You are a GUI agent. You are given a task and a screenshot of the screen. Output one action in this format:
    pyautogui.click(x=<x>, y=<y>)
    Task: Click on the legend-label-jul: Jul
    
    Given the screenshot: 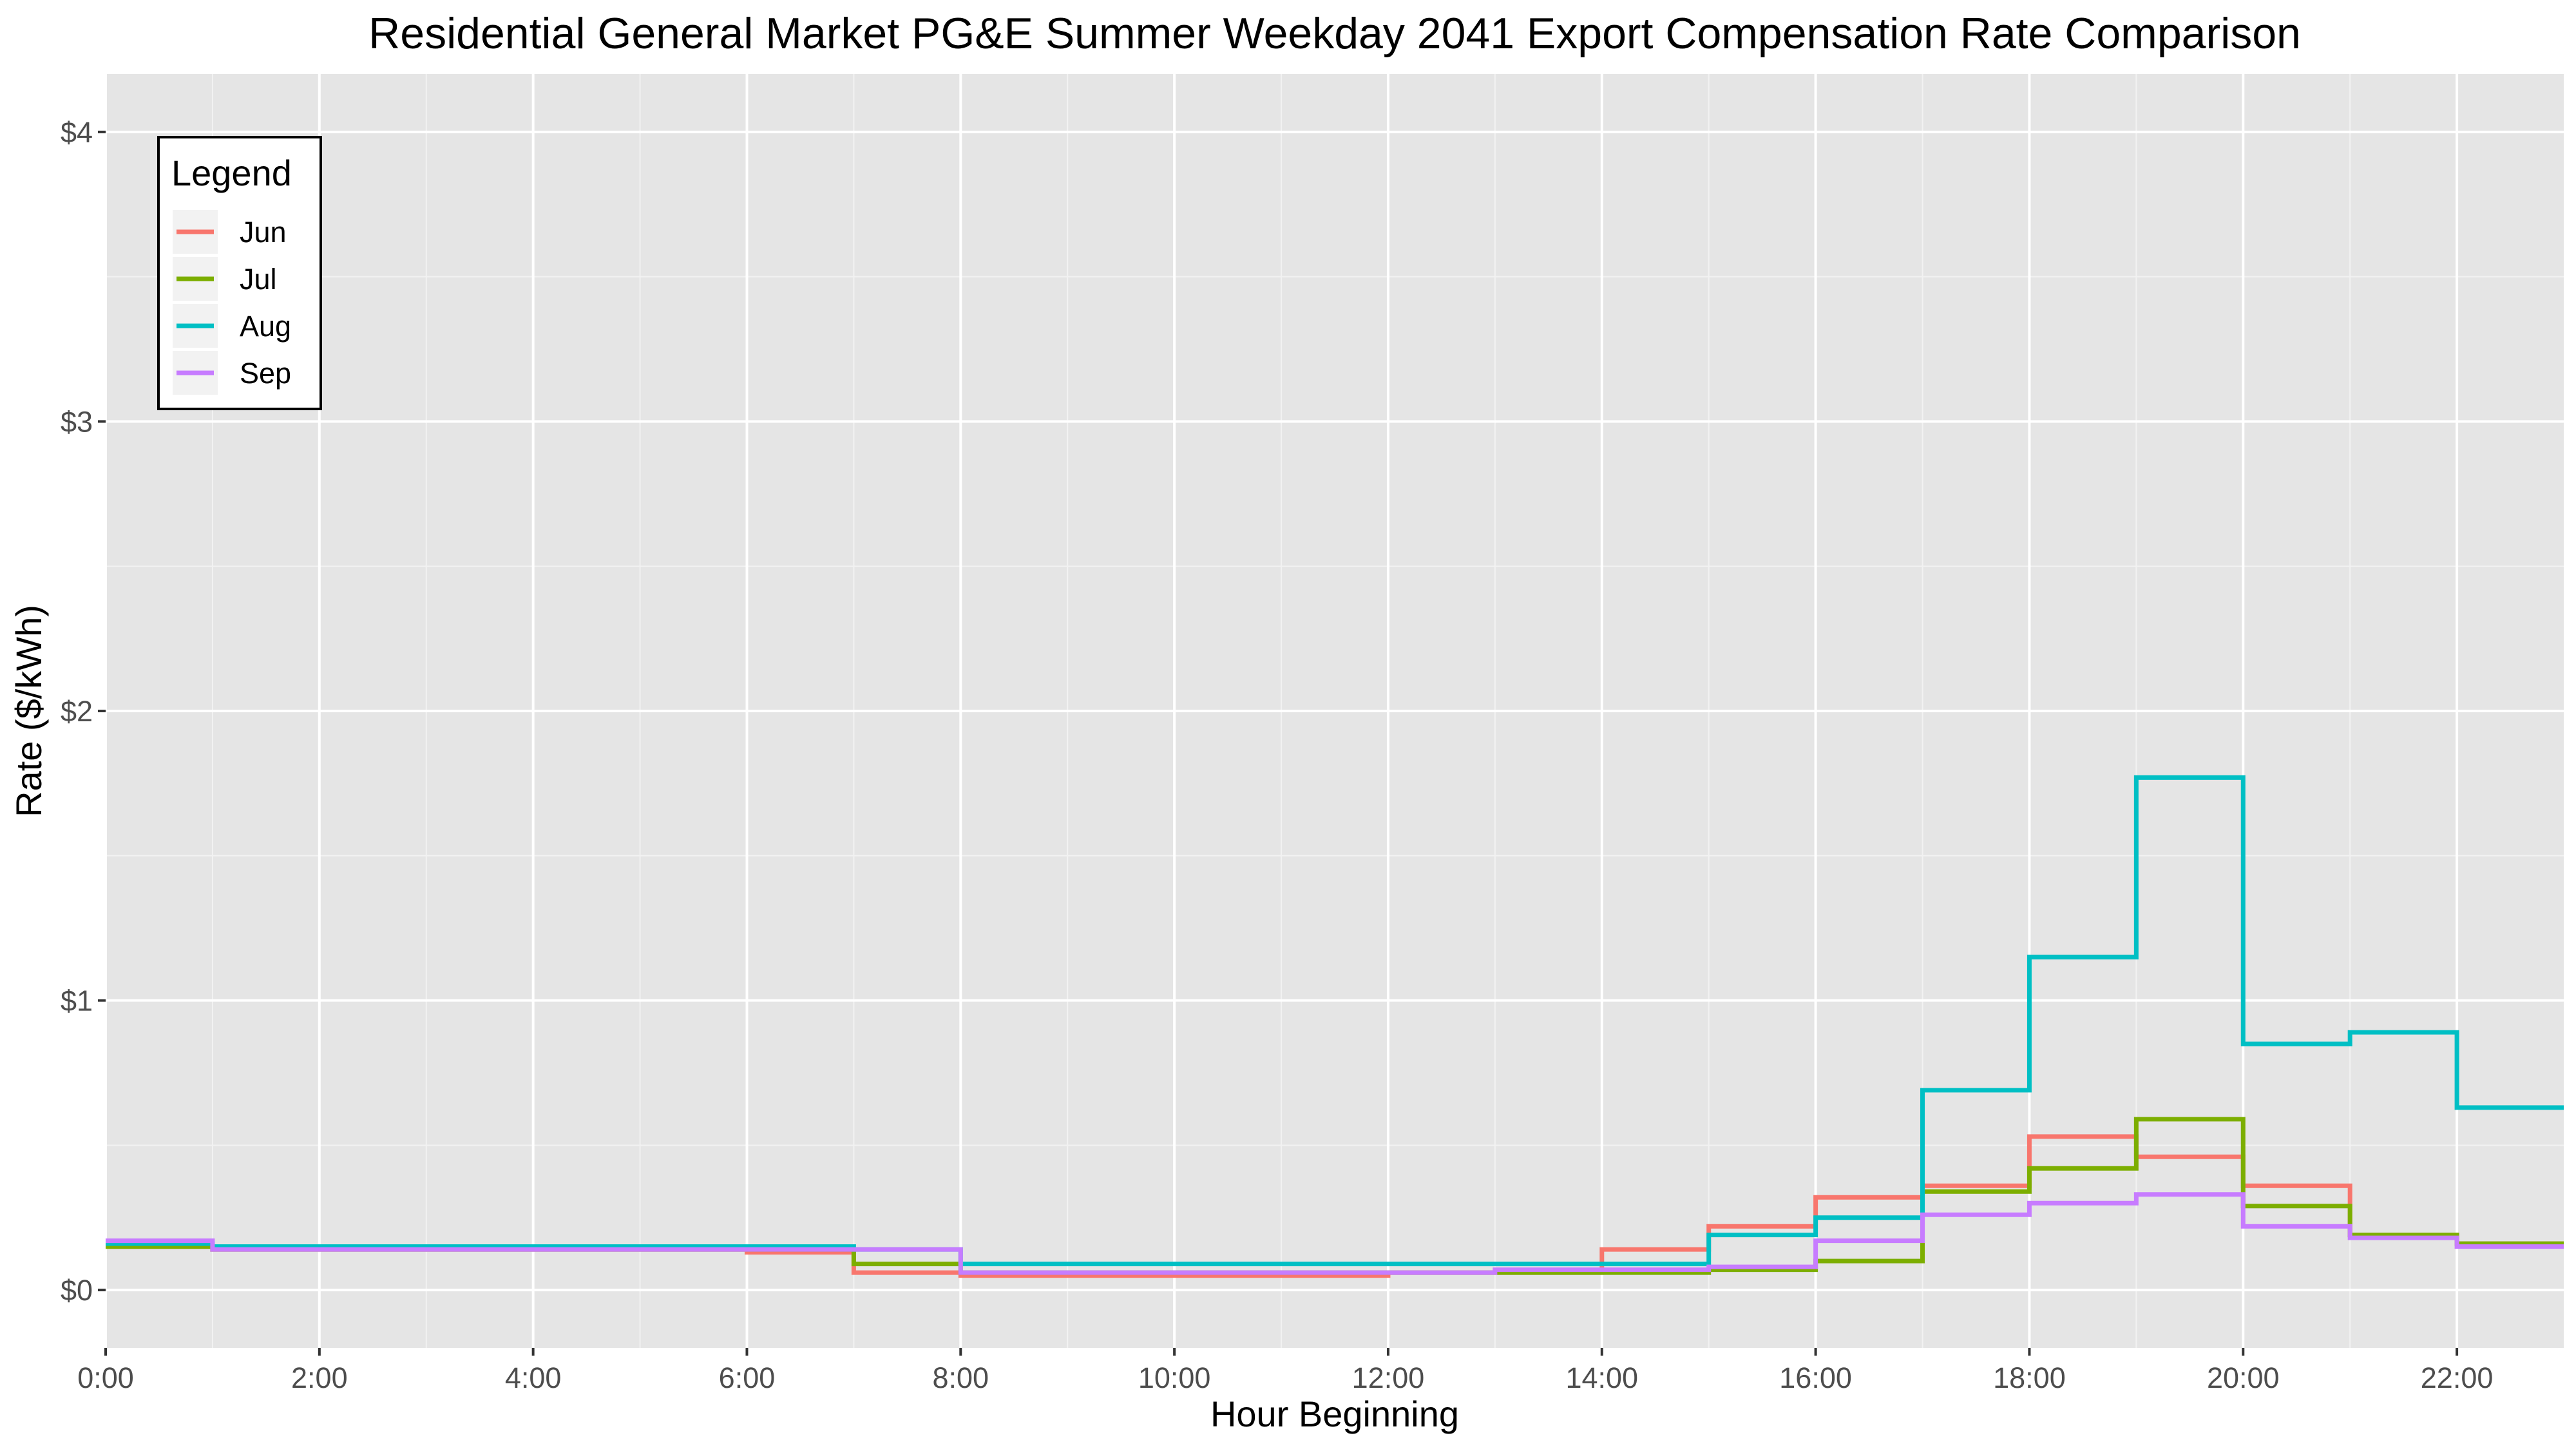 What is the action you would take?
    pyautogui.click(x=258, y=279)
    